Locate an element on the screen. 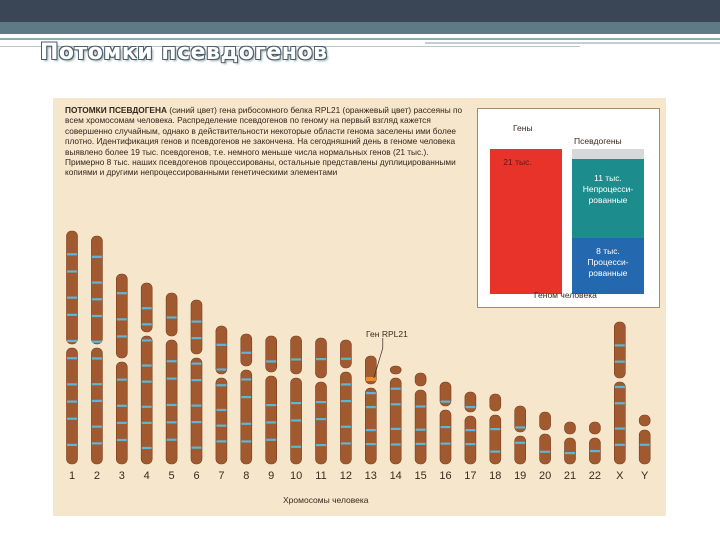 Image resolution: width=720 pixels, height=540 pixels. chromosome-label: 22 is located at coordinates (595, 476).